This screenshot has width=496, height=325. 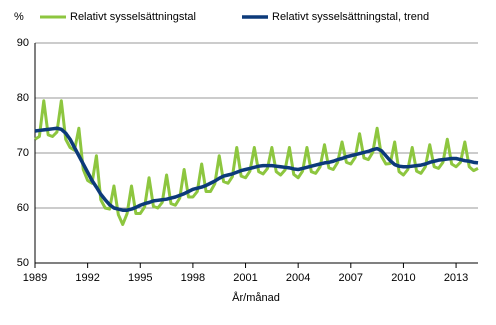 What do you see at coordinates (403, 278) in the screenshot?
I see `x-tick-label: 2010` at bounding box center [403, 278].